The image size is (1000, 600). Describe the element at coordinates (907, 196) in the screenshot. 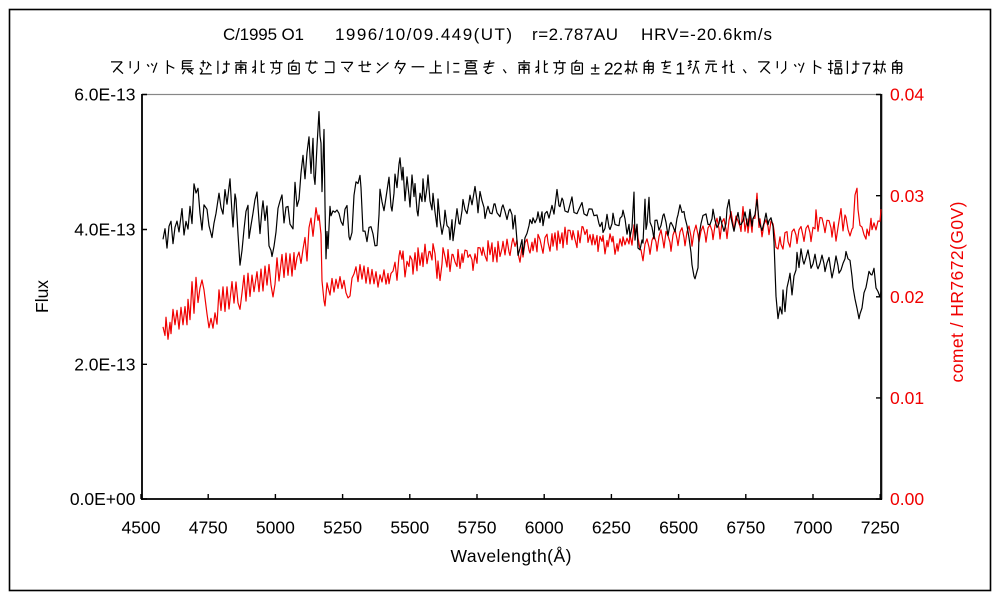

I see `svg-text: 0.03` at that location.